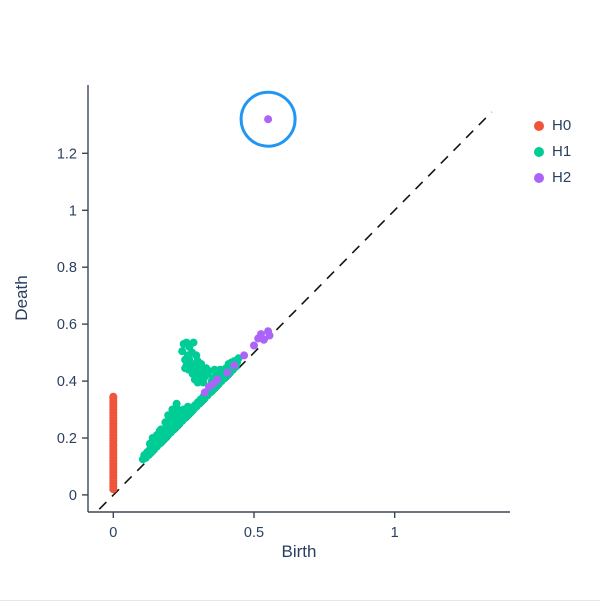 This screenshot has width=600, height=602. I want to click on legend-marker-h0, so click(539, 125).